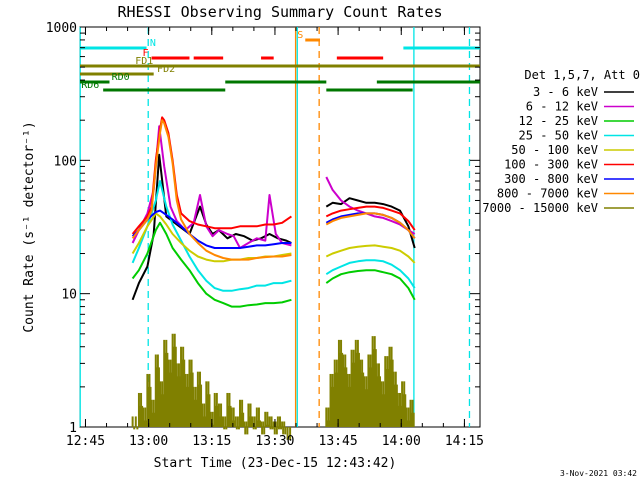 Image resolution: width=640 pixels, height=480 pixels. What do you see at coordinates (153, 43) in the screenshot?
I see `state-bar-label: N` at bounding box center [153, 43].